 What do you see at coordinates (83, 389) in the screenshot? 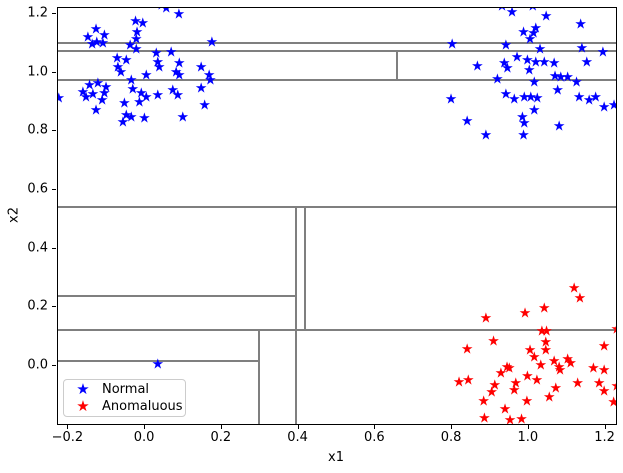
I see `normal-star-icon: ★` at bounding box center [83, 389].